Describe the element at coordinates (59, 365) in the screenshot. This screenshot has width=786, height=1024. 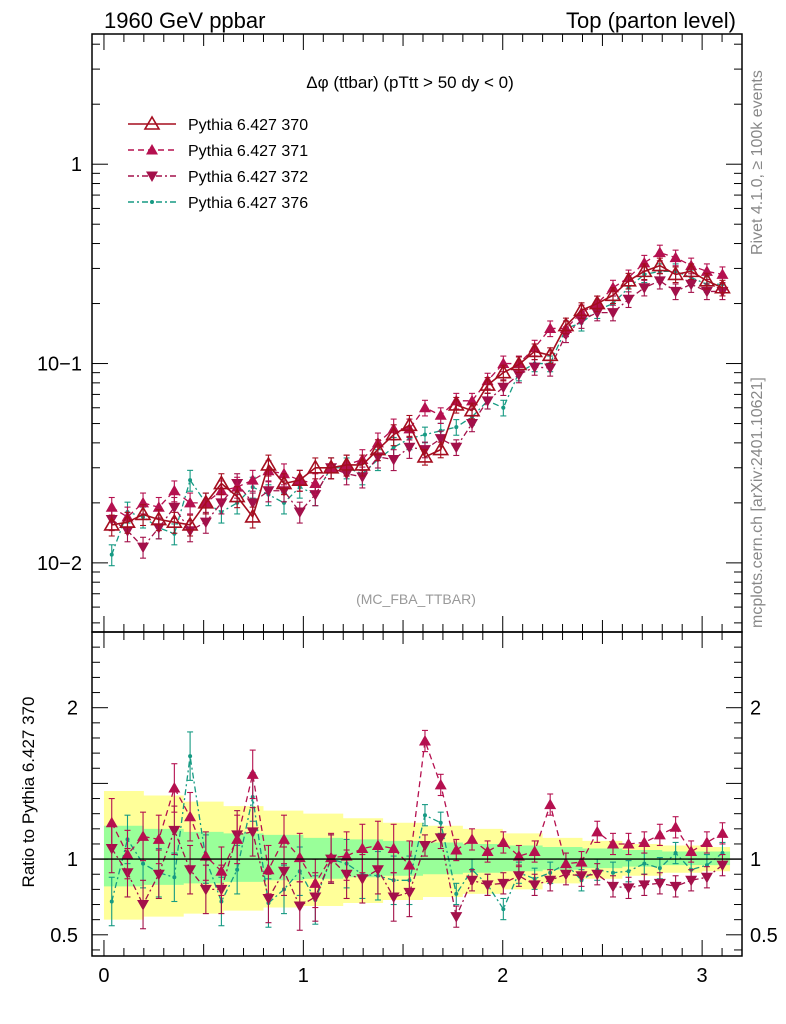
I see `y-tick-label: 10−1` at that location.